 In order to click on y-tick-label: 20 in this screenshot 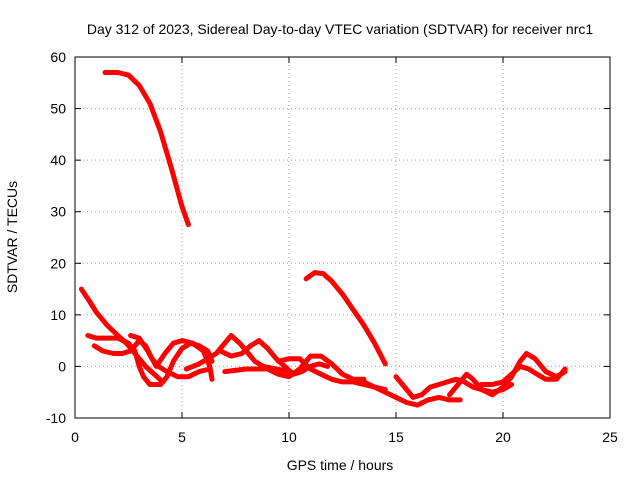, I will do `click(58, 263)`.